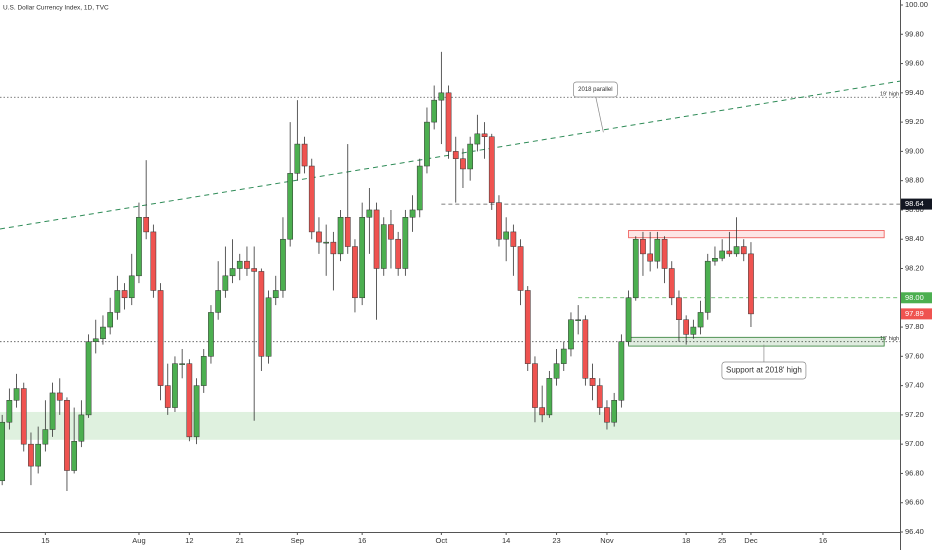  I want to click on x-tick-label: Sep, so click(297, 540).